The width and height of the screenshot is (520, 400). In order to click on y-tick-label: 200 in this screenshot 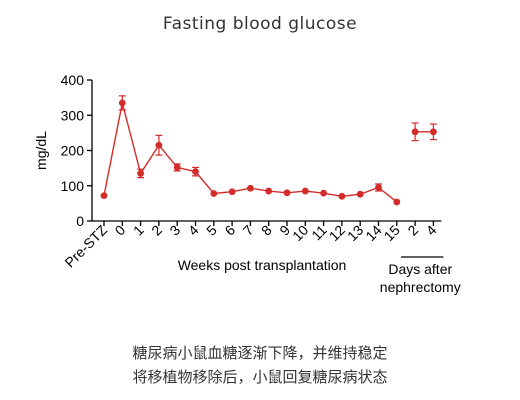, I will do `click(73, 151)`.